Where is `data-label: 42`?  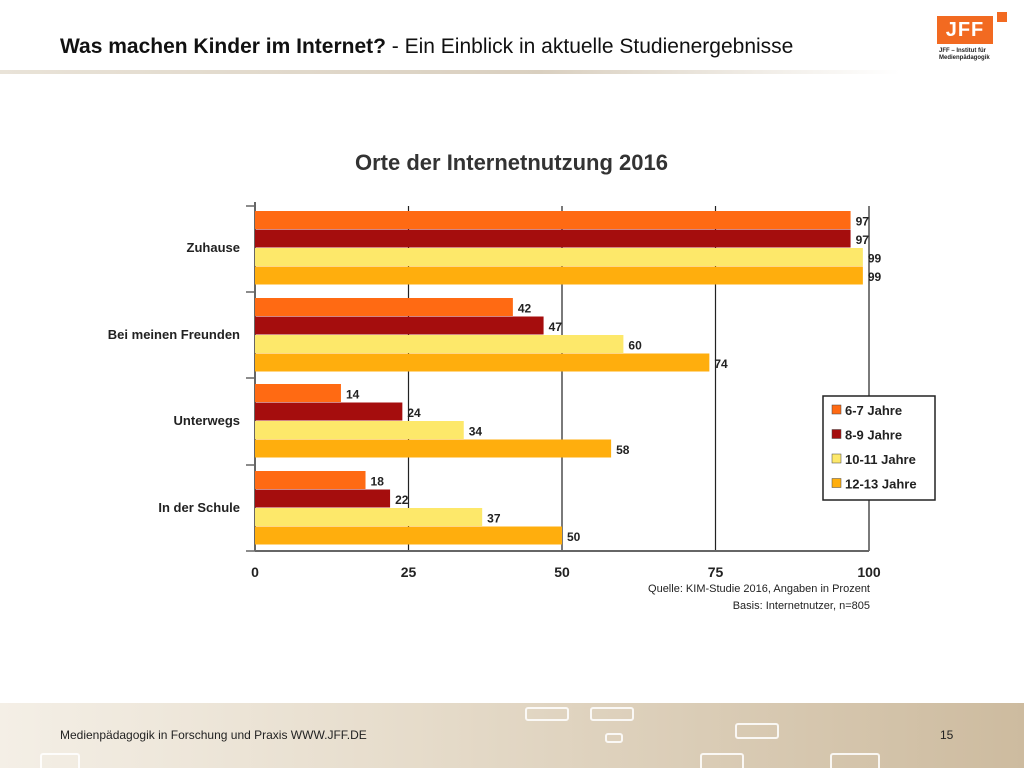 data-label: 42 is located at coordinates (525, 308).